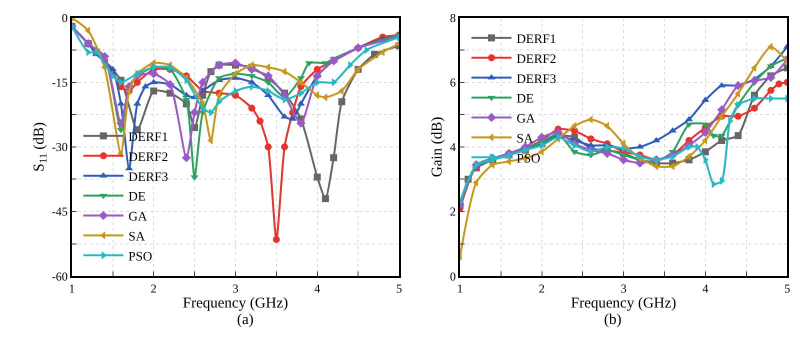 The image size is (800, 343). What do you see at coordinates (140, 256) in the screenshot?
I see `legend-label: PSO` at bounding box center [140, 256].